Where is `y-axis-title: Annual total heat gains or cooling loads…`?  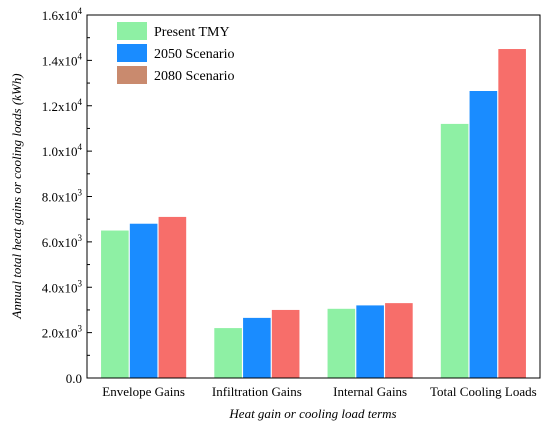
y-axis-title: Annual total heat gains or cooling loads… is located at coordinates (16, 196).